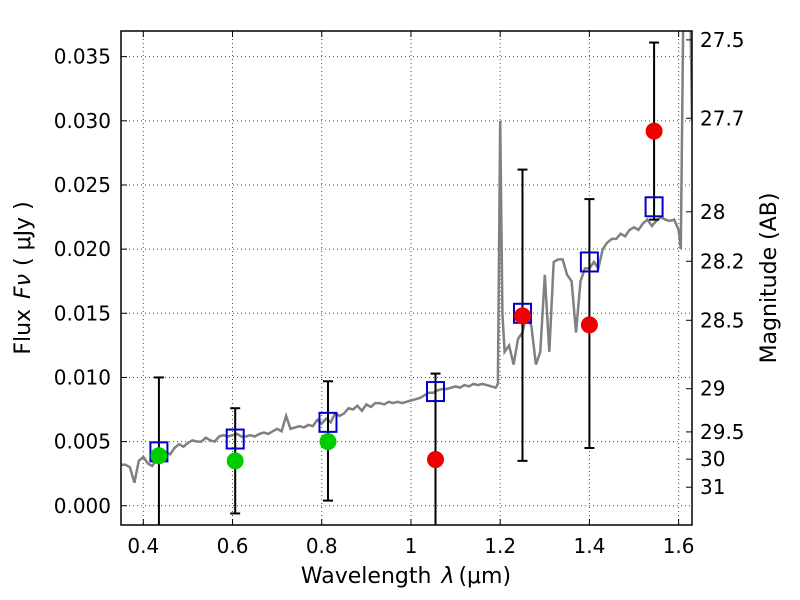 The width and height of the screenshot is (800, 600). I want to click on x-axis-label: Wavelength, so click(366, 576).